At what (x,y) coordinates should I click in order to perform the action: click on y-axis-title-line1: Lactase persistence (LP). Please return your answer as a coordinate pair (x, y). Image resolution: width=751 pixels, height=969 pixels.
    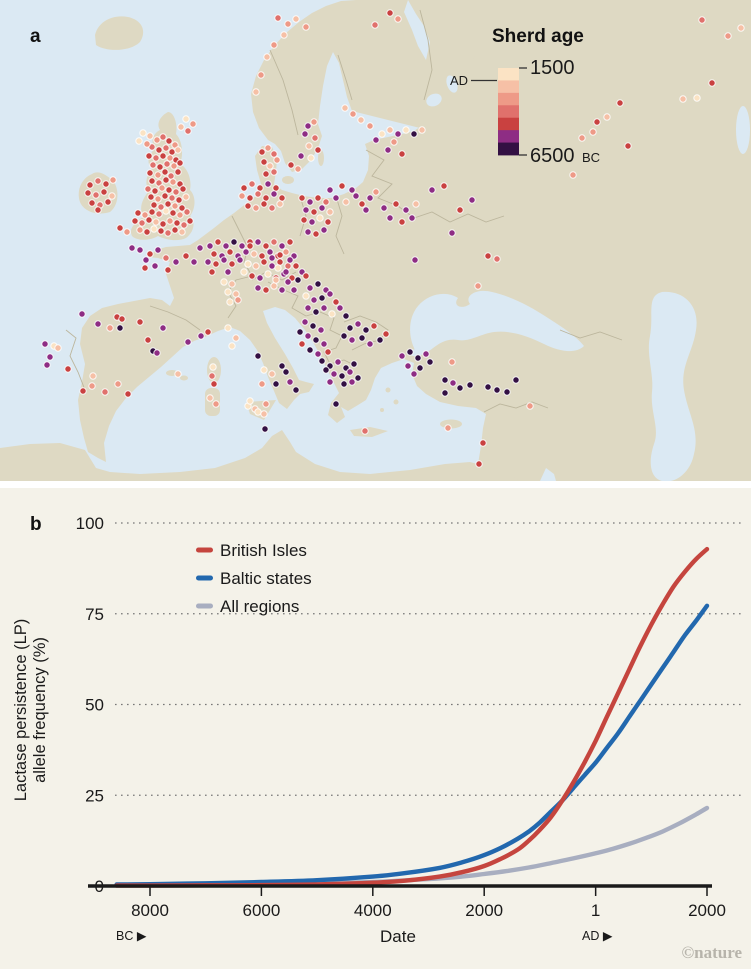
    Looking at the image, I should click on (21, 710).